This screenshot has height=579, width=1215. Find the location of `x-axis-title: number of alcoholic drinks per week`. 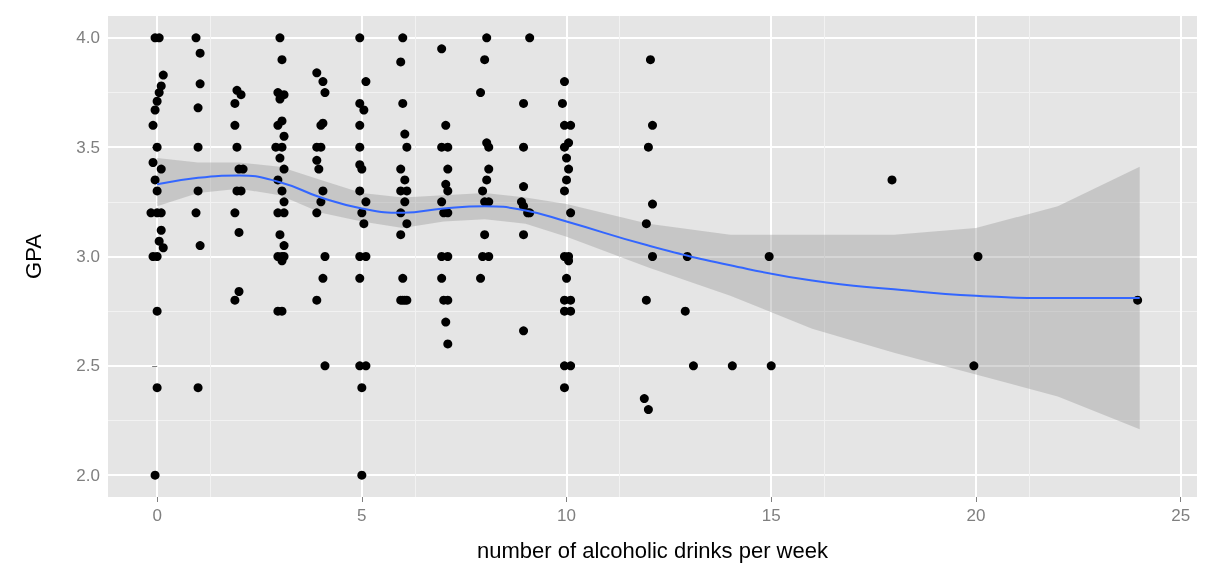

x-axis-title: number of alcoholic drinks per week is located at coordinates (653, 550).